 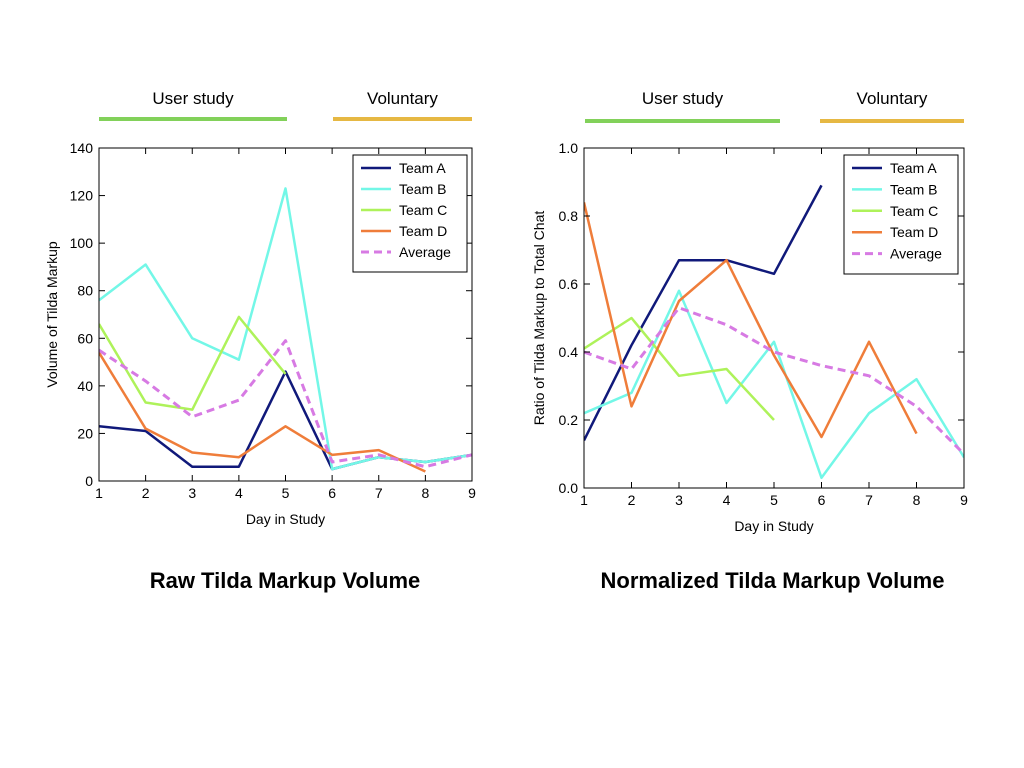 I want to click on y-tick-label: 1.0, so click(x=569, y=148).